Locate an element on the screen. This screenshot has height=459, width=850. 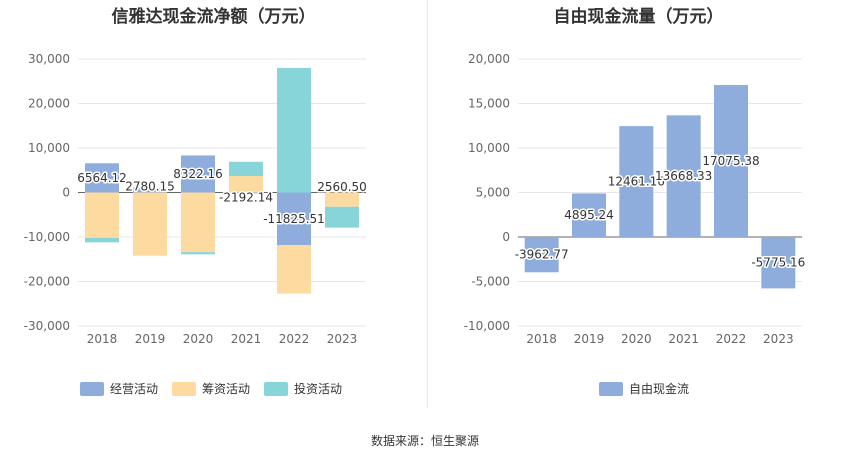
legend-swatch-fcf is located at coordinates (611, 388).